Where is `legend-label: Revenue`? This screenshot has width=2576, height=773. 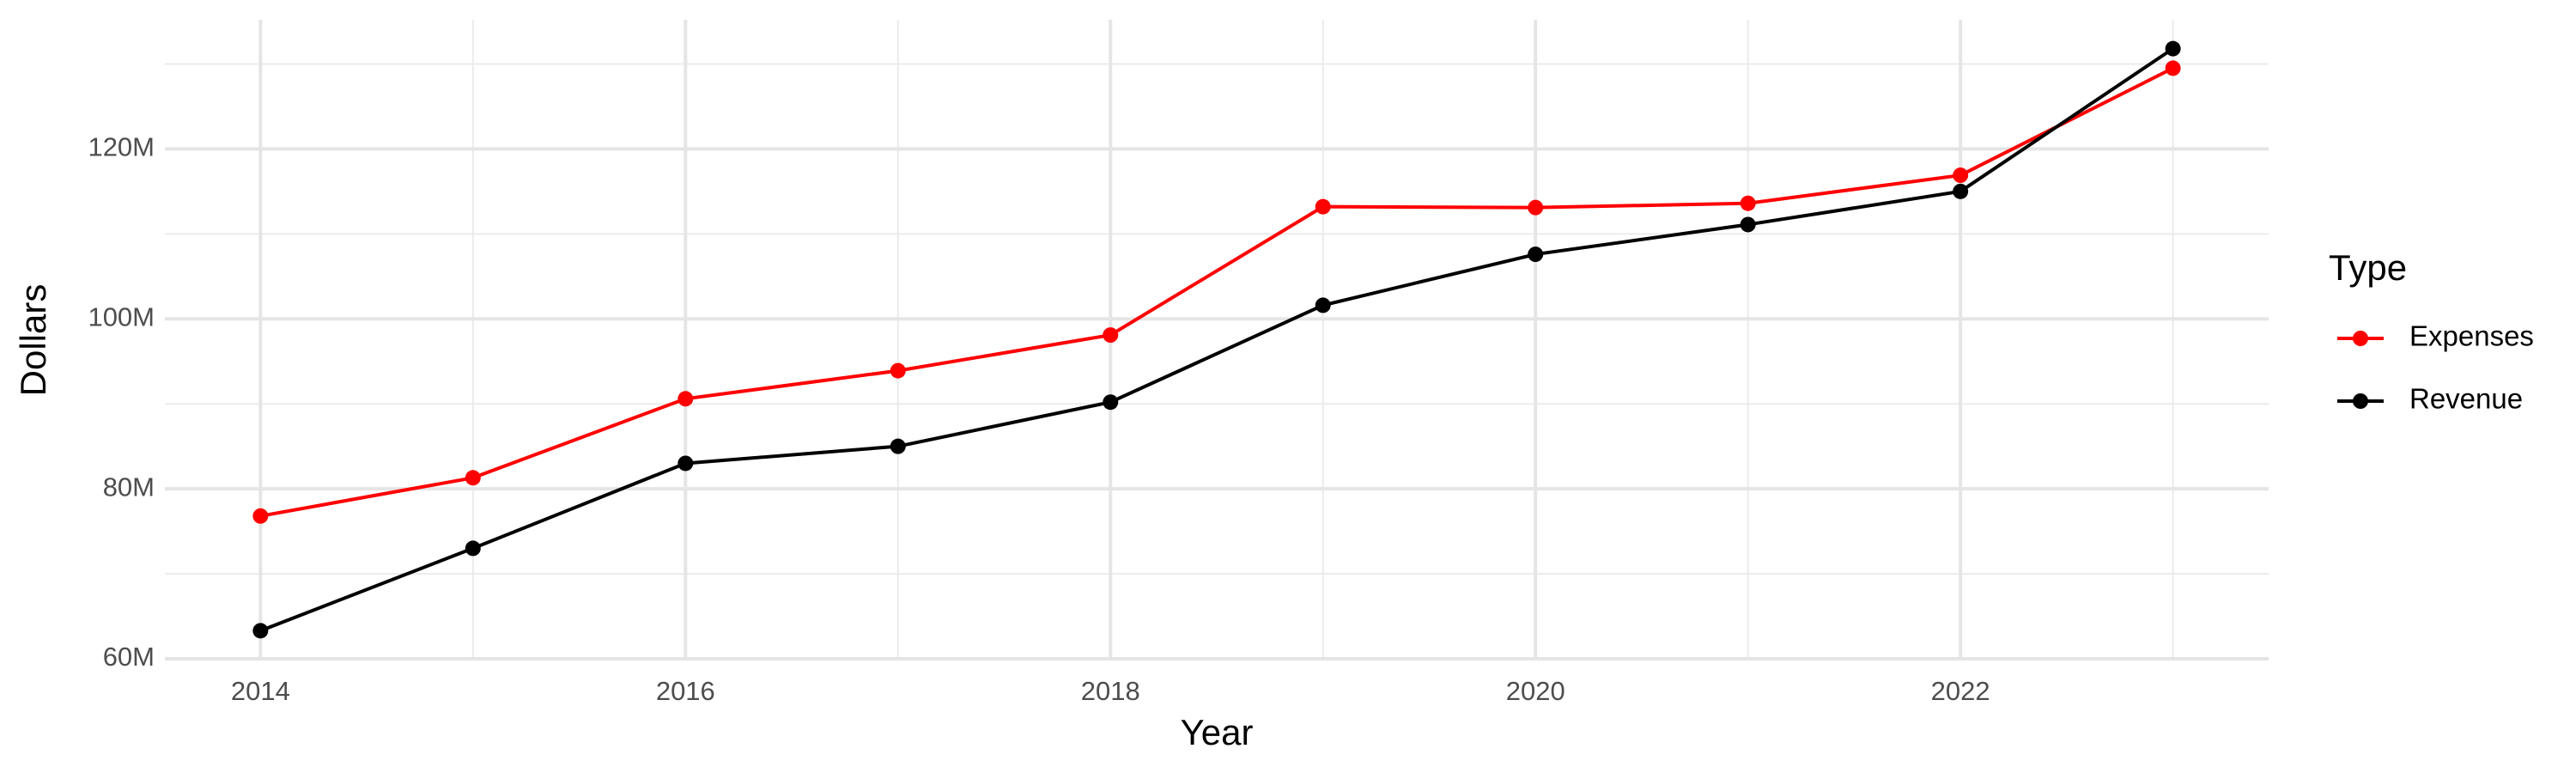
legend-label: Revenue is located at coordinates (2466, 399).